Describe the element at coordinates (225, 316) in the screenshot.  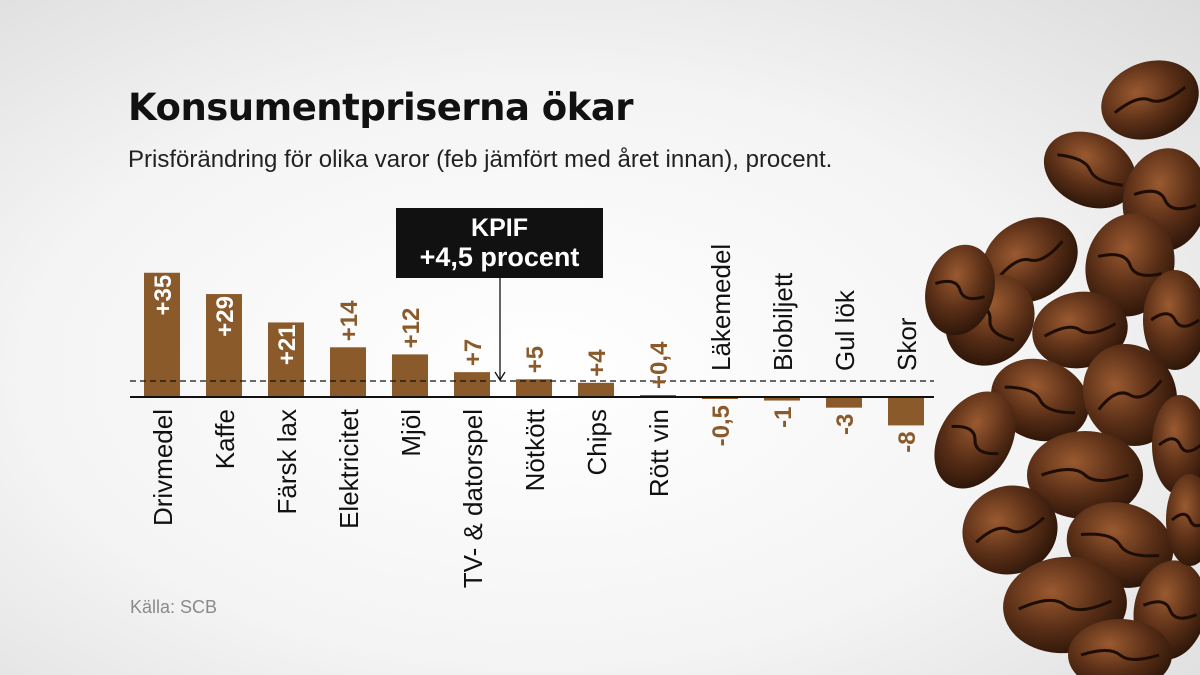
I see `value-label-1: +29` at that location.